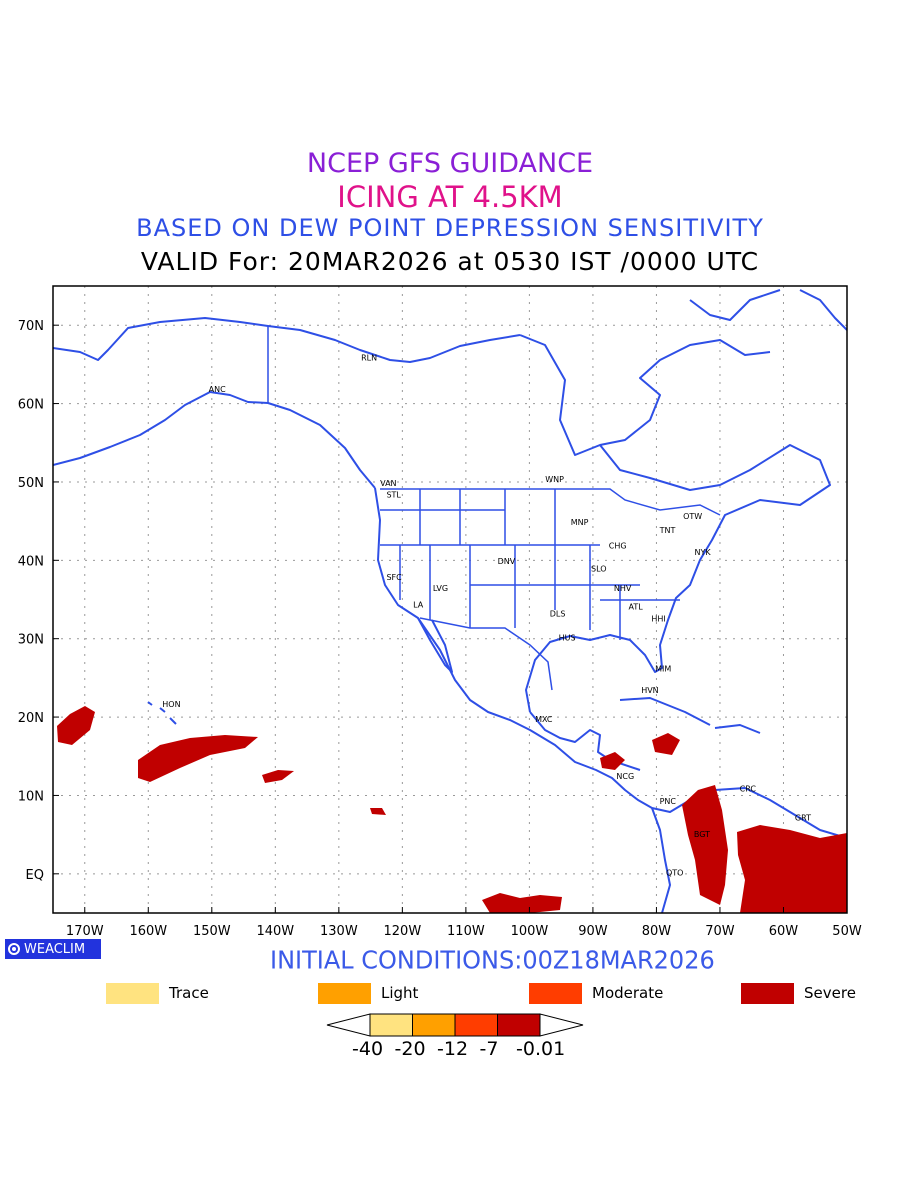 The width and height of the screenshot is (900, 1200). Describe the element at coordinates (212, 931) in the screenshot. I see `lon-tick-label: 150W` at that location.